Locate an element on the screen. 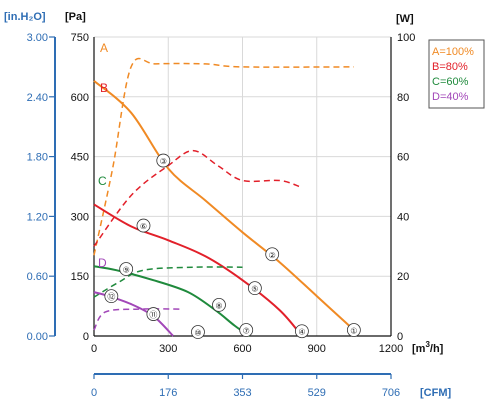 The height and width of the screenshot is (402, 486). inh2o-tick-label: 0.60 is located at coordinates (37, 277).